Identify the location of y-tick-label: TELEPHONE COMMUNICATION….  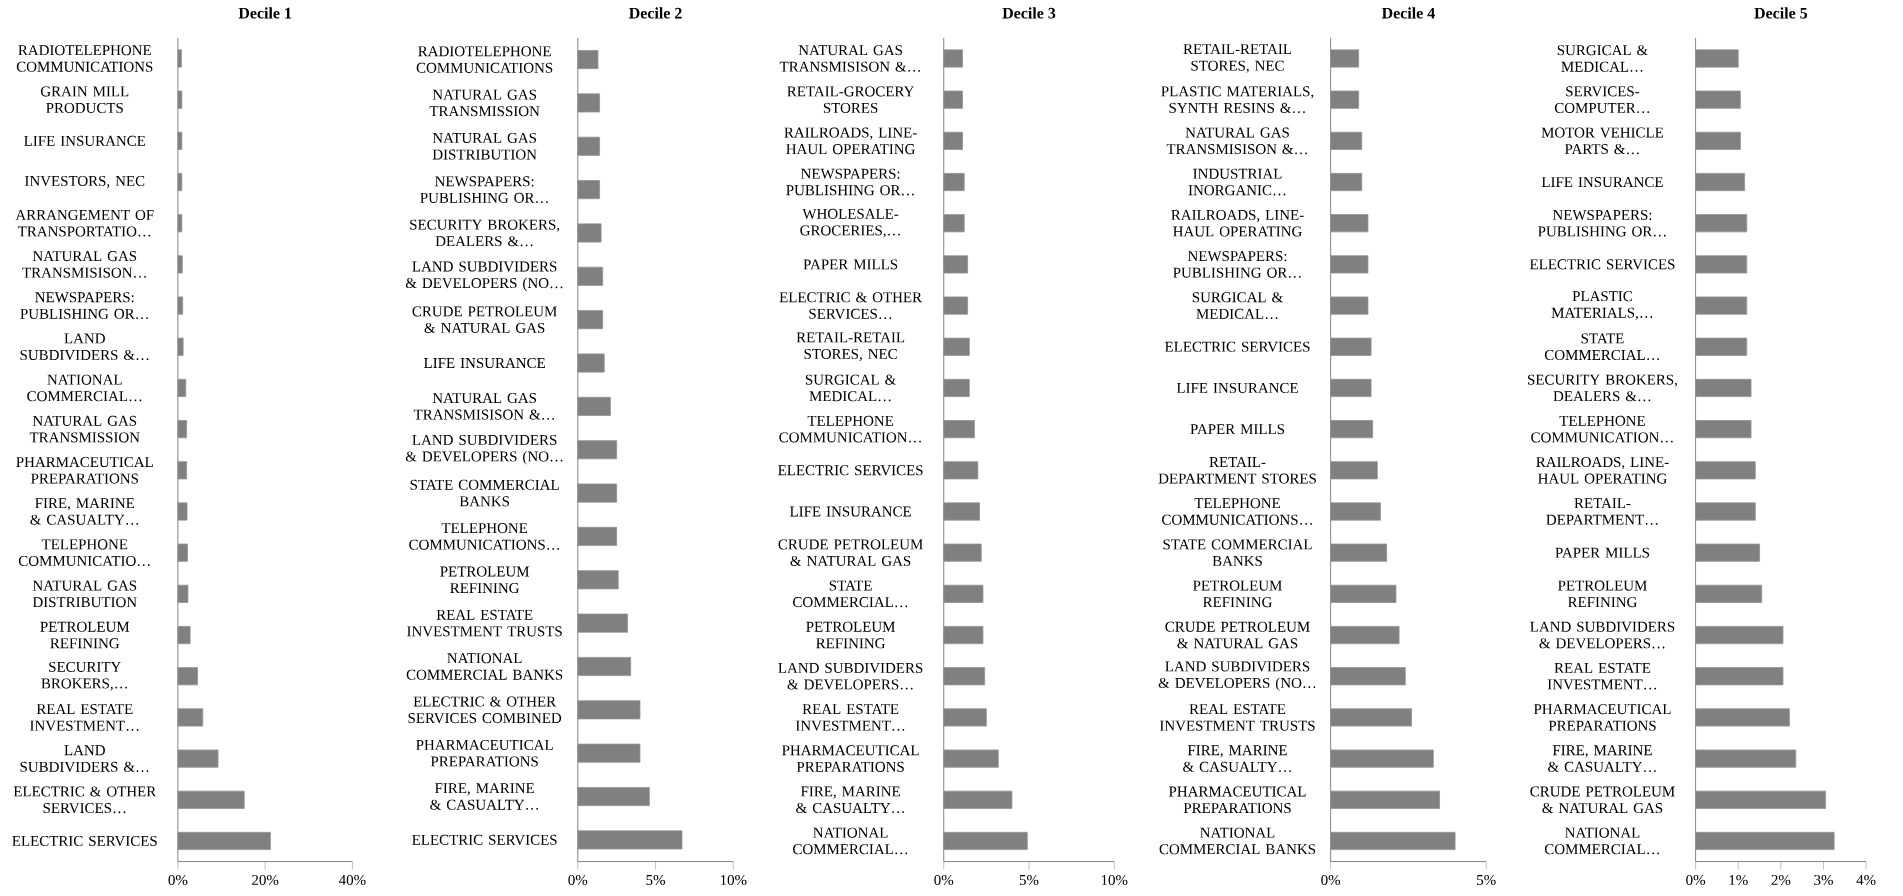
(850, 429).